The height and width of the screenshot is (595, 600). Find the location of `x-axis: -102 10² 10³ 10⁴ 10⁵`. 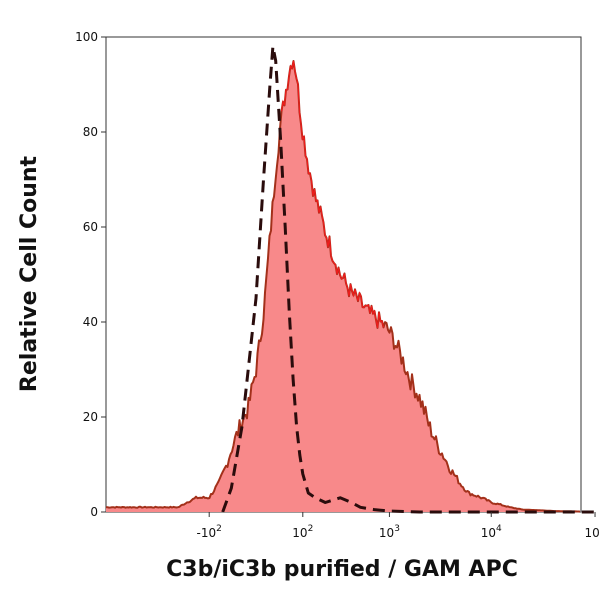

x-axis: -102 10² 10³ 10⁴ 10⁵ is located at coordinates (398, 526).